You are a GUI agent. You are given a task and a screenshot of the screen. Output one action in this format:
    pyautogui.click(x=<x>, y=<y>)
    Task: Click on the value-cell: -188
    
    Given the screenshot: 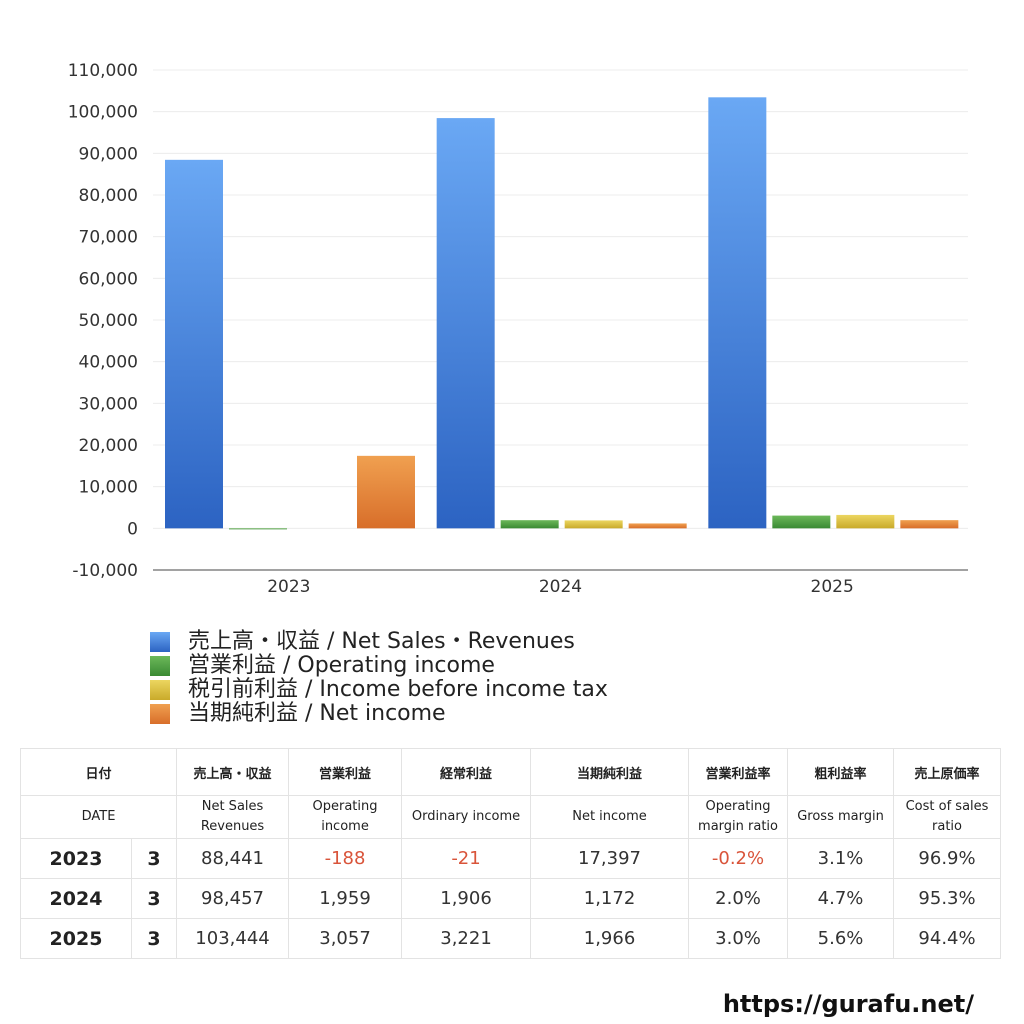 What is the action you would take?
    pyautogui.click(x=345, y=858)
    